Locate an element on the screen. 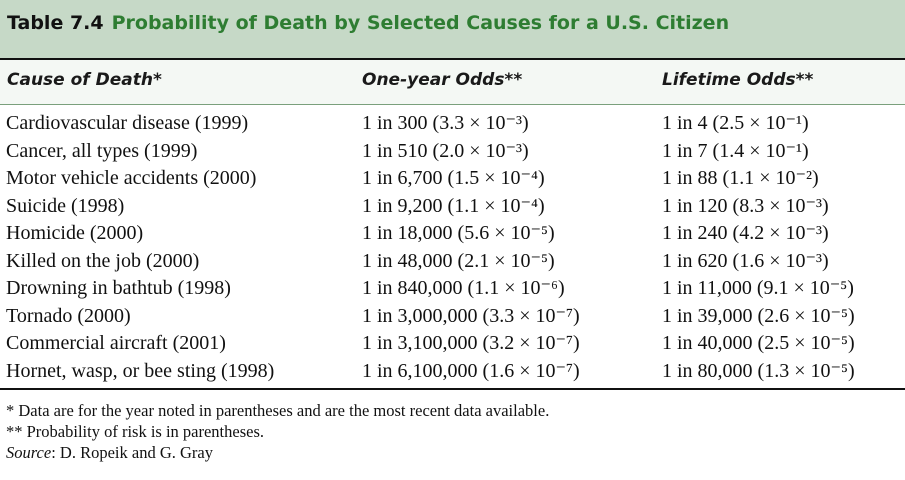  cause-cell: Homicide (2000) is located at coordinates (75, 233).